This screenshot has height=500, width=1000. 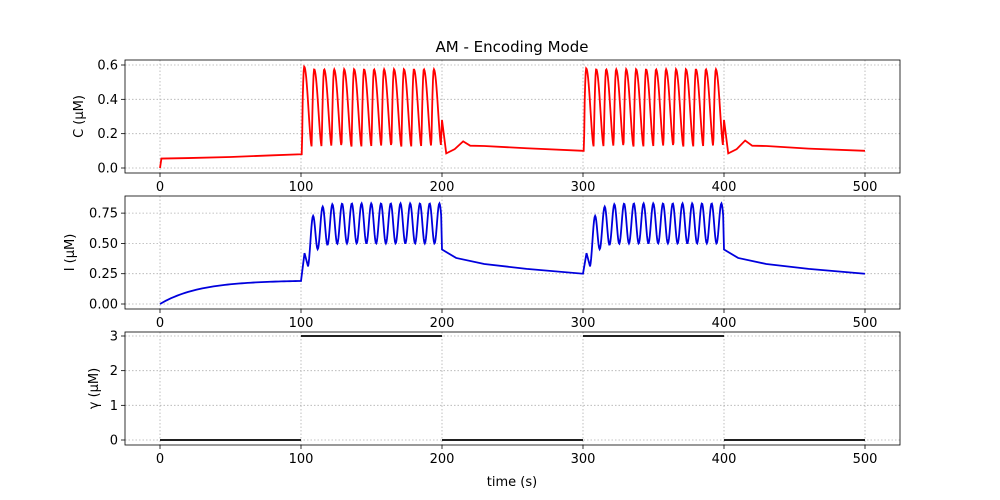 What do you see at coordinates (114, 441) in the screenshot?
I see `y-tick-label: 0` at bounding box center [114, 441].